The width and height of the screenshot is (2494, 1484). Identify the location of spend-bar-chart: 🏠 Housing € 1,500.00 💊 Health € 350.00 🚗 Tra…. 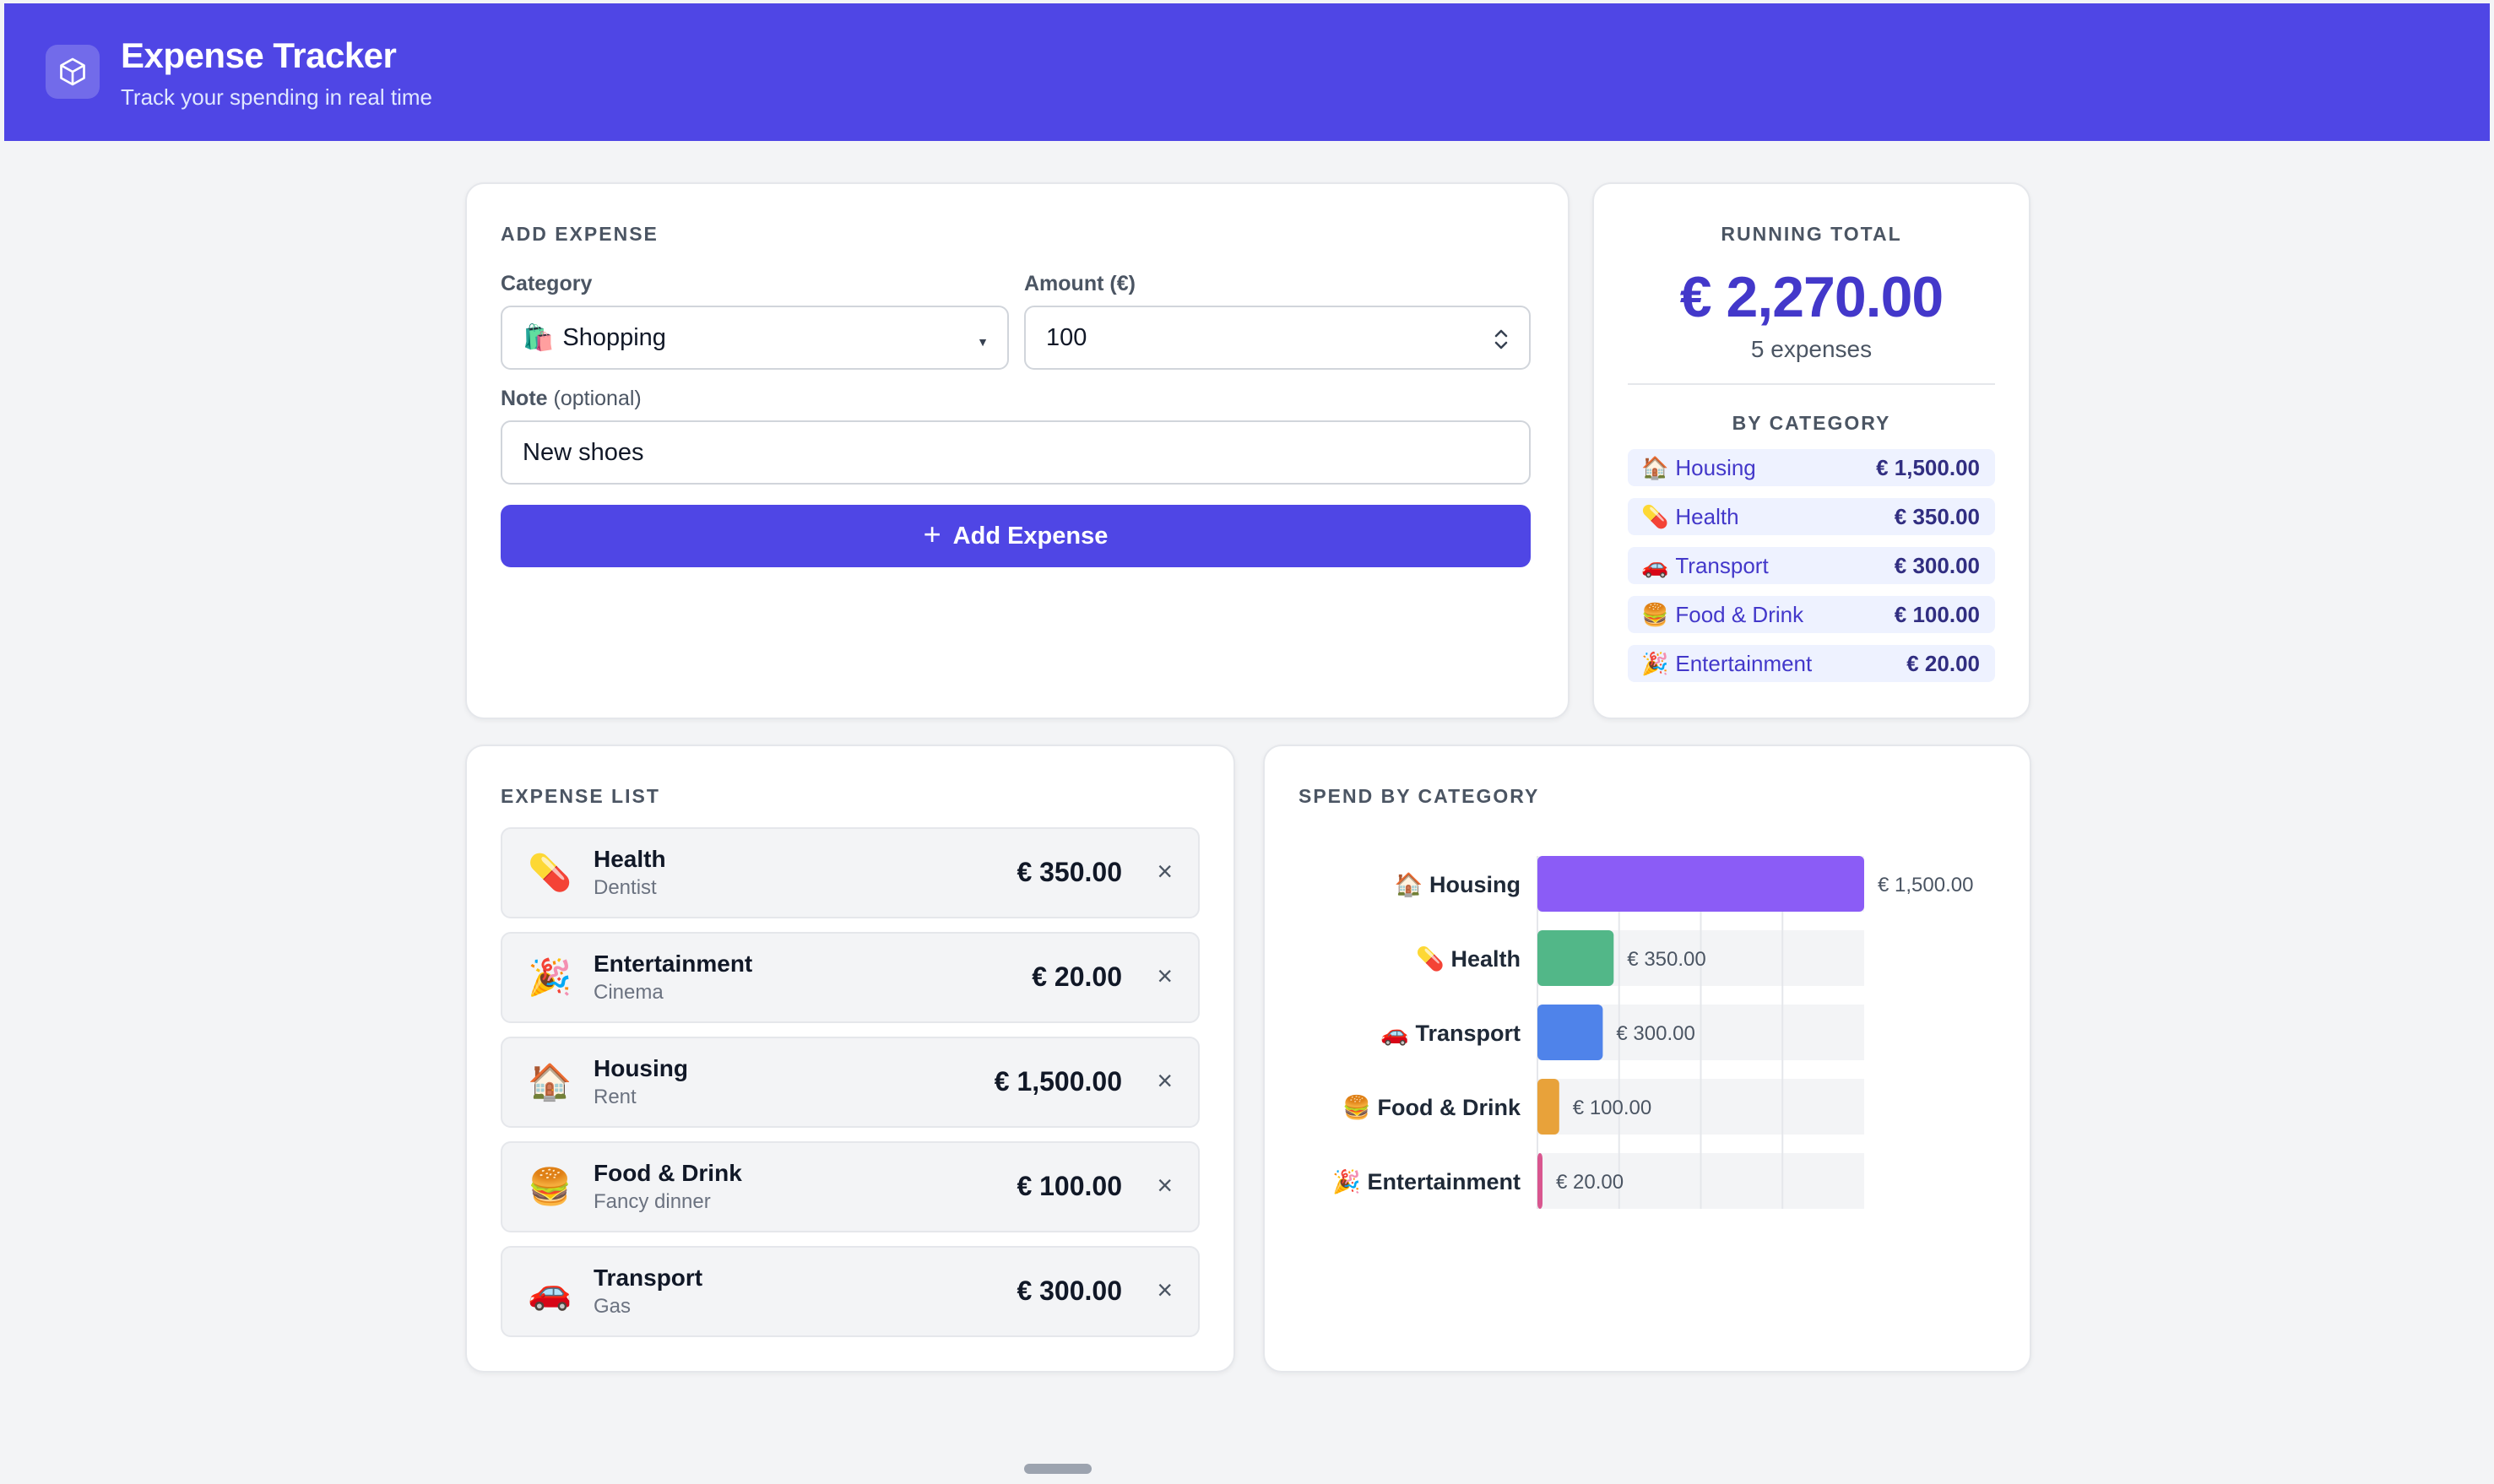
(1652, 1032).